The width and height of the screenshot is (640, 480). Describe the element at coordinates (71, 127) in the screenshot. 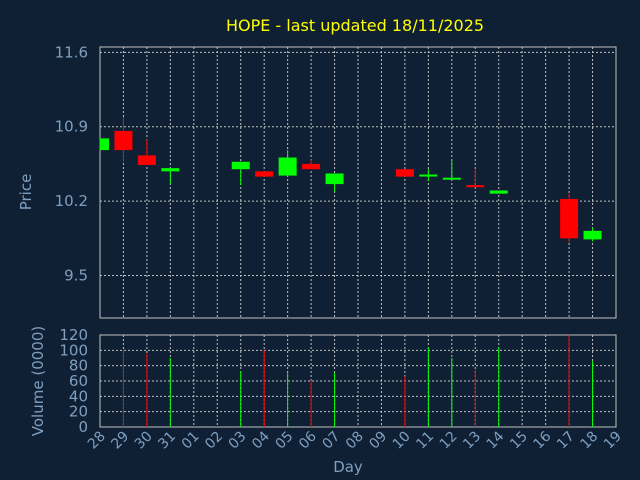

I see `price-tick-label: 10.9` at that location.